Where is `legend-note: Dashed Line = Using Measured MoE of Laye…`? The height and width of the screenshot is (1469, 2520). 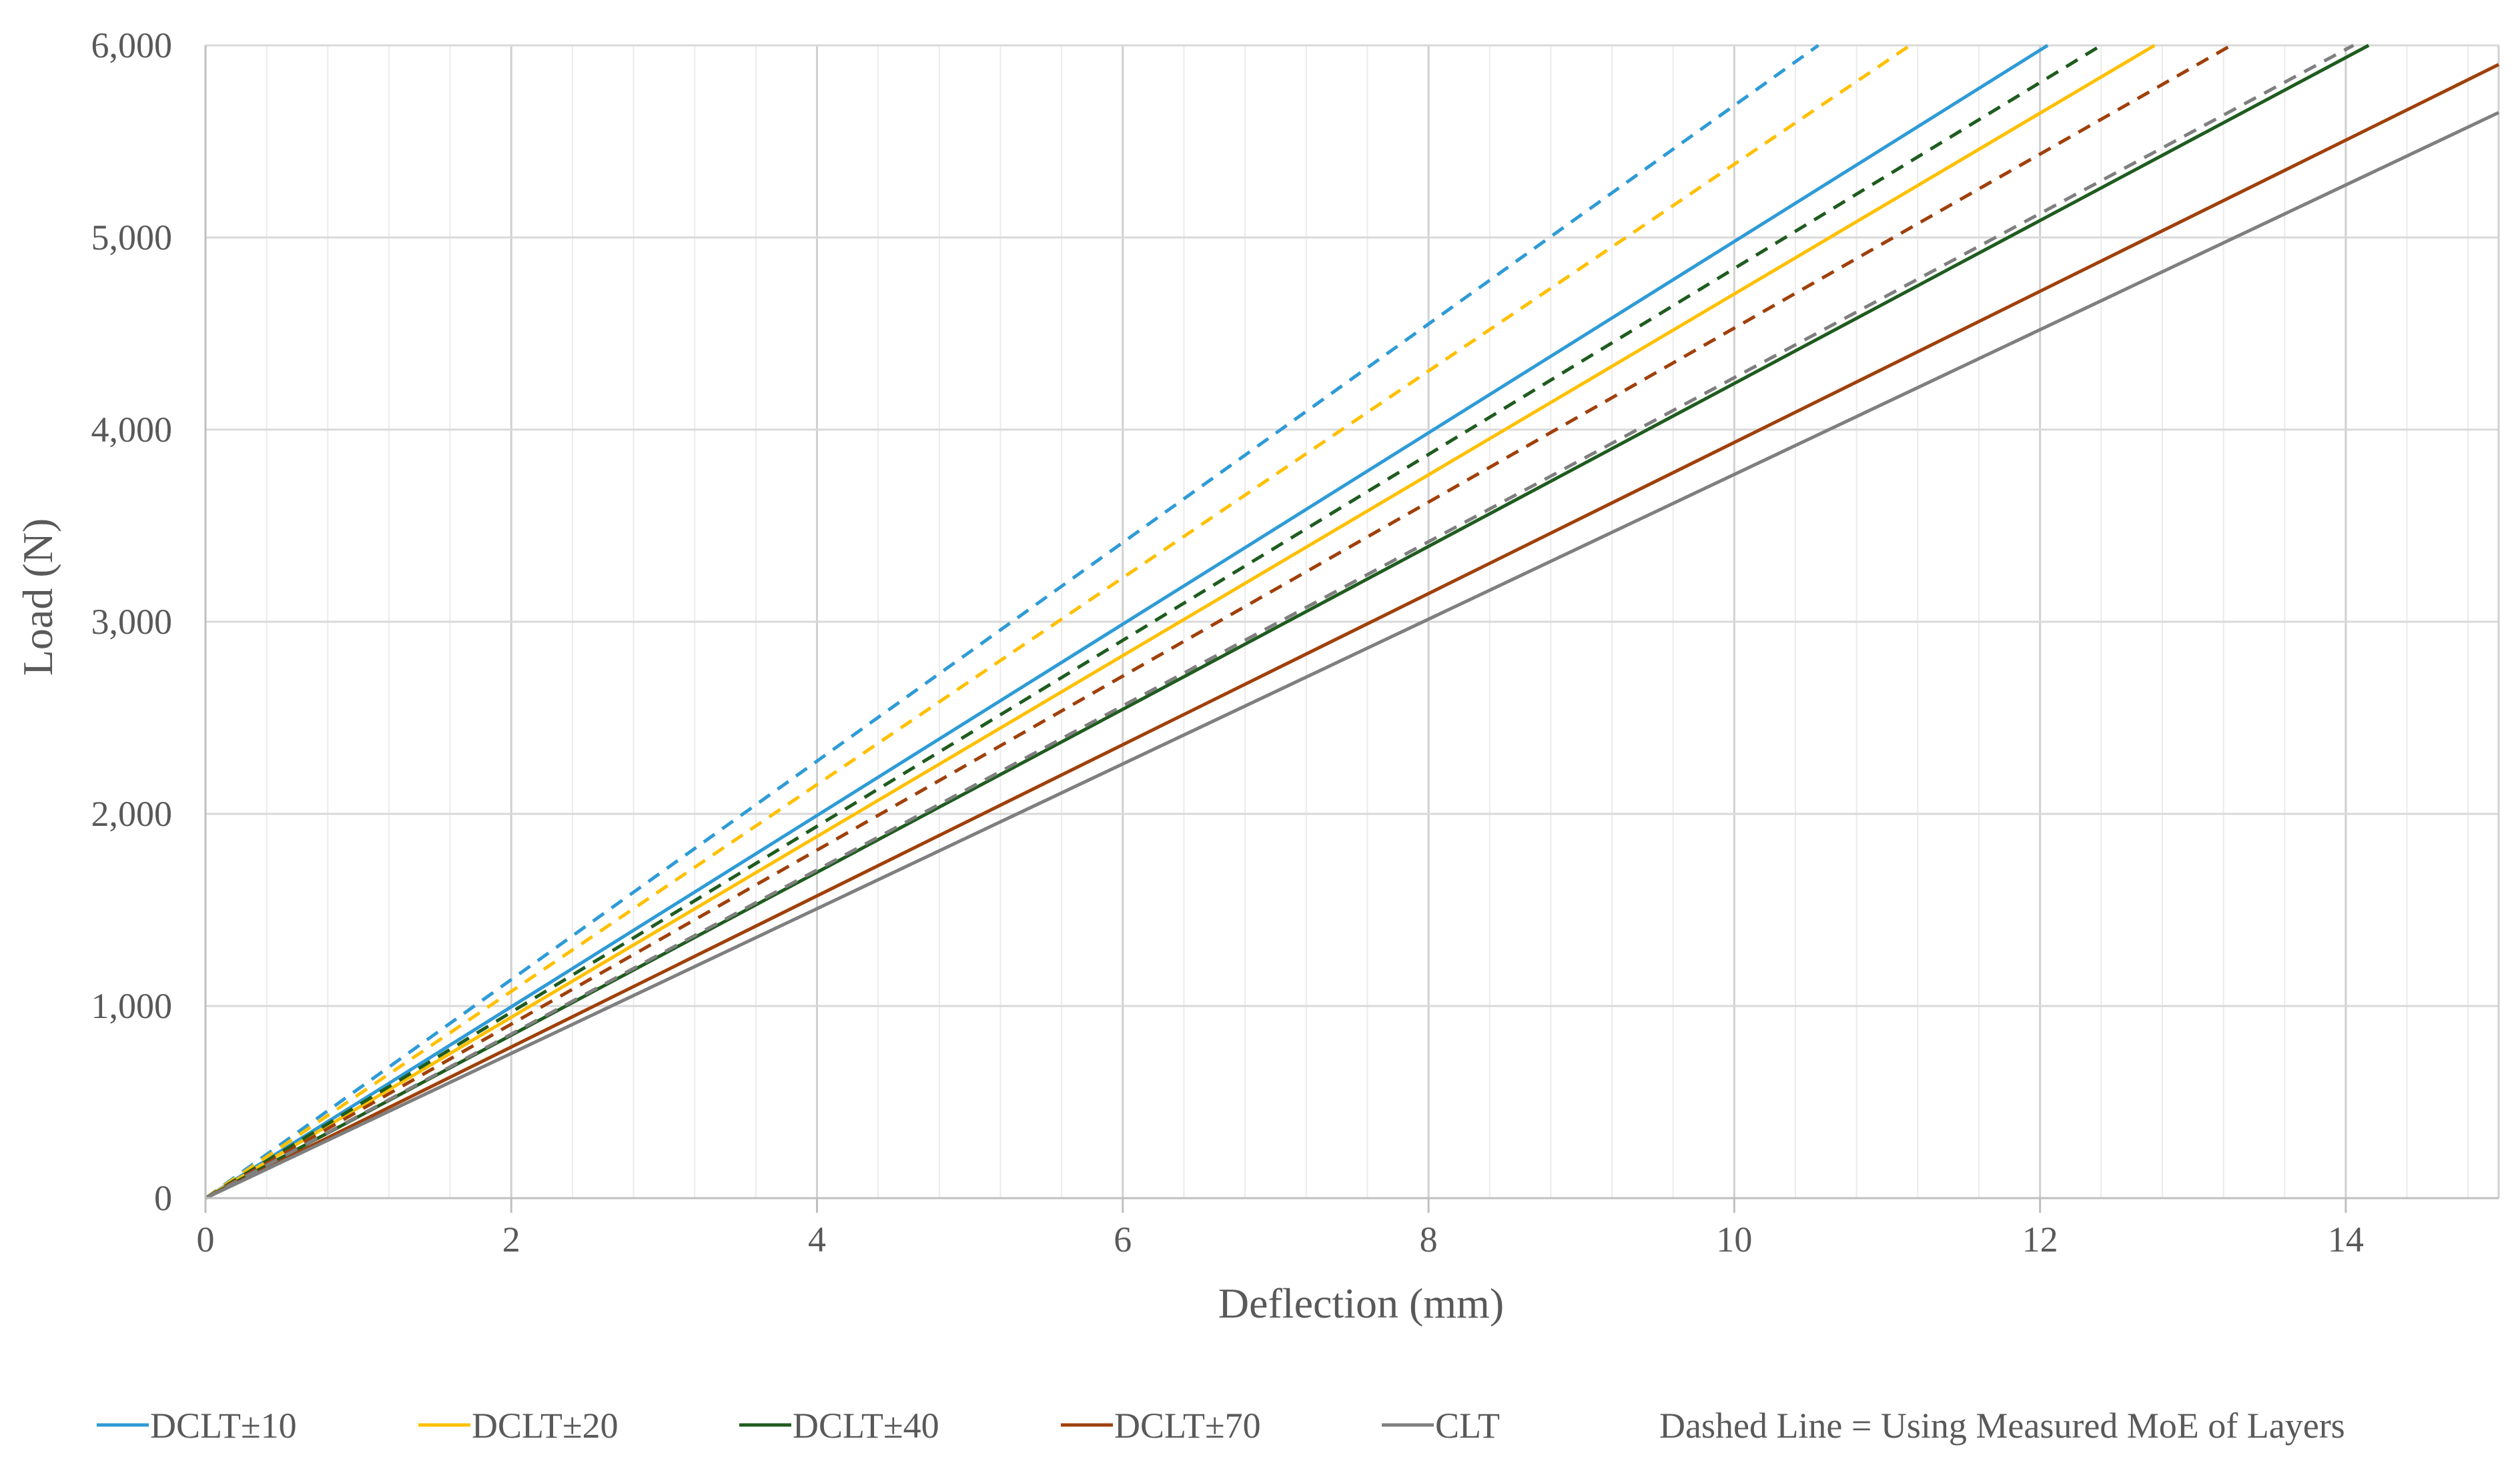 legend-note: Dashed Line = Using Measured MoE of Laye… is located at coordinates (2002, 1426).